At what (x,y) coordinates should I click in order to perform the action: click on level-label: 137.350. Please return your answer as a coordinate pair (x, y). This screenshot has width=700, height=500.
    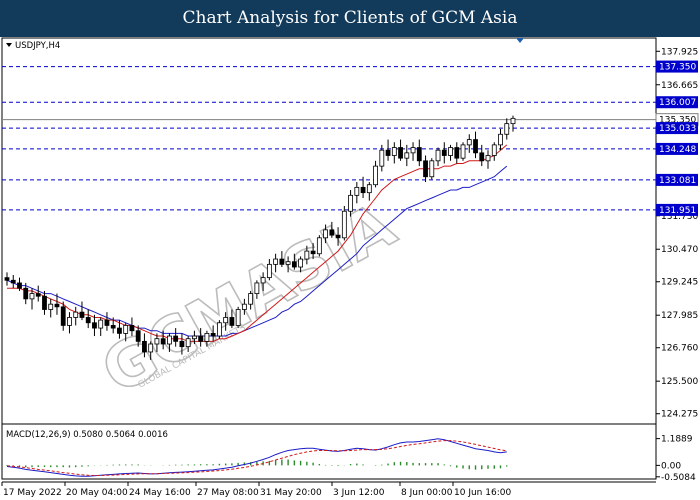
    Looking at the image, I should click on (677, 68).